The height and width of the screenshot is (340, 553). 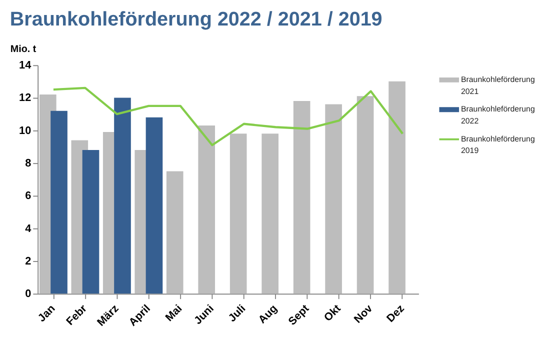 I want to click on x-tick-label: Aug, so click(x=268, y=314).